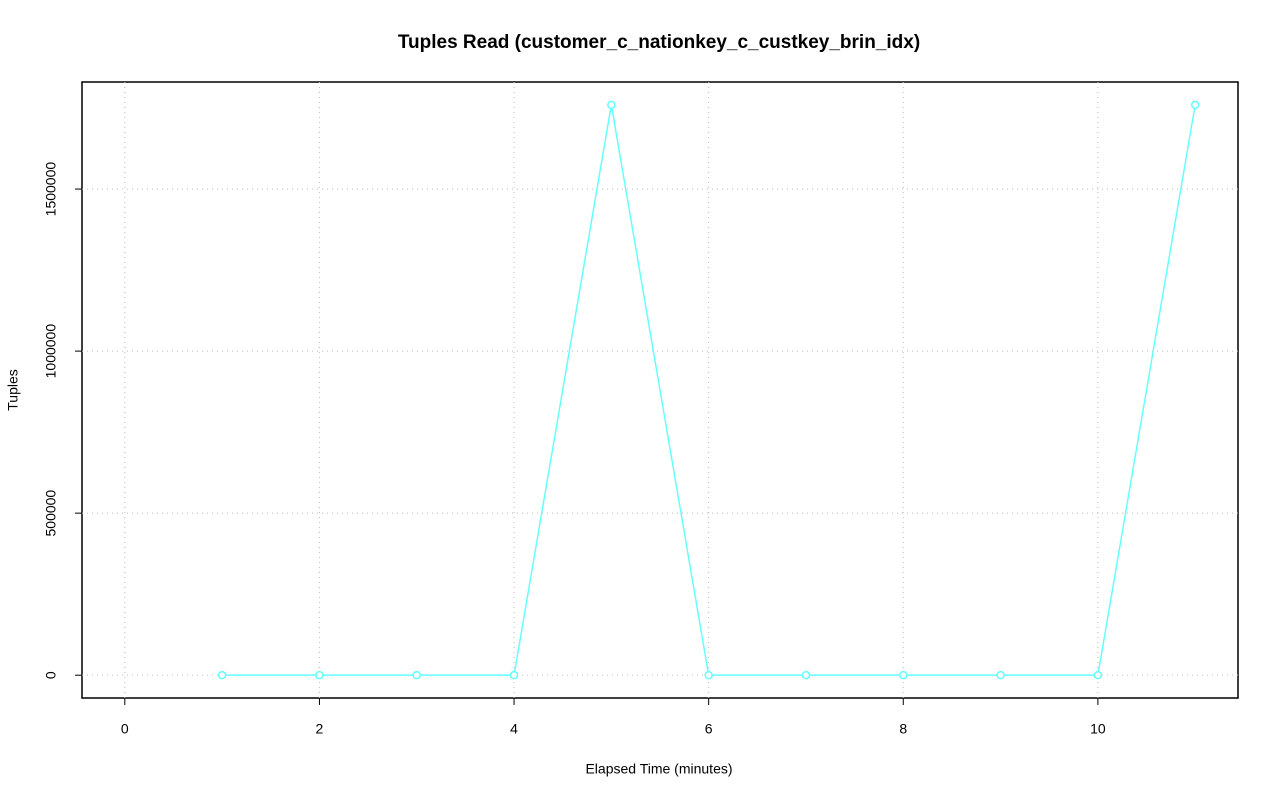 Image resolution: width=1280 pixels, height=801 pixels. Describe the element at coordinates (51, 675) in the screenshot. I see `y-tick-label: 0` at that location.